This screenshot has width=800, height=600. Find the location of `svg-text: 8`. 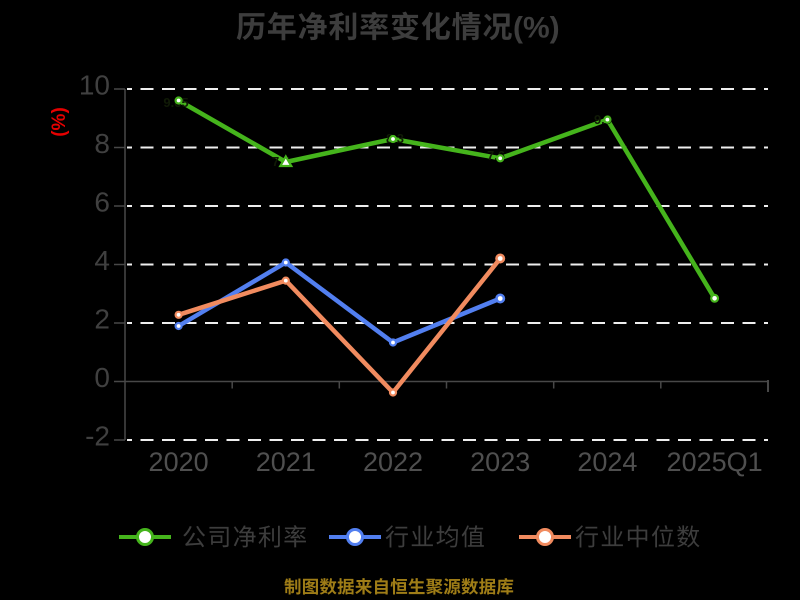

svg-text: 8 is located at coordinates (102, 143).